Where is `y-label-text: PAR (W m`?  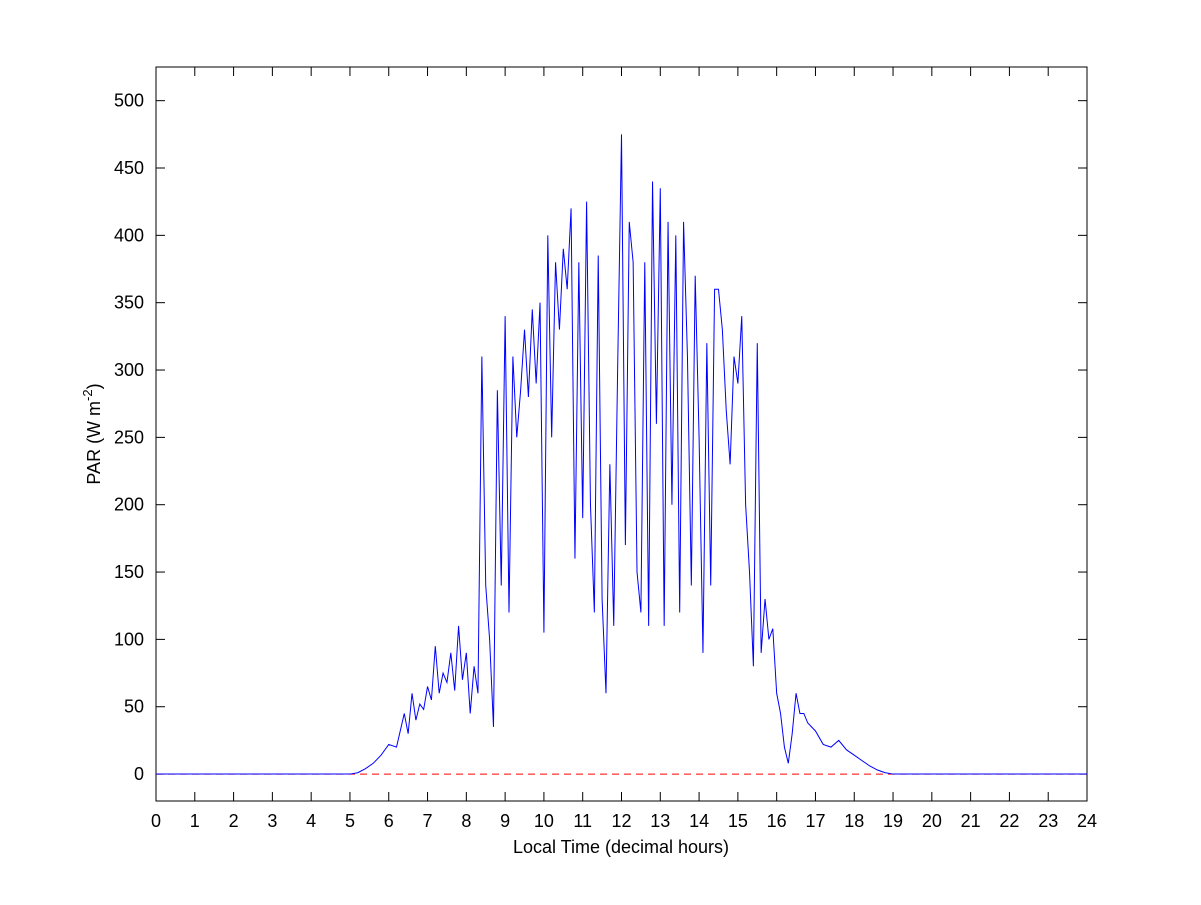
y-label-text: PAR (W m is located at coordinates (94, 443).